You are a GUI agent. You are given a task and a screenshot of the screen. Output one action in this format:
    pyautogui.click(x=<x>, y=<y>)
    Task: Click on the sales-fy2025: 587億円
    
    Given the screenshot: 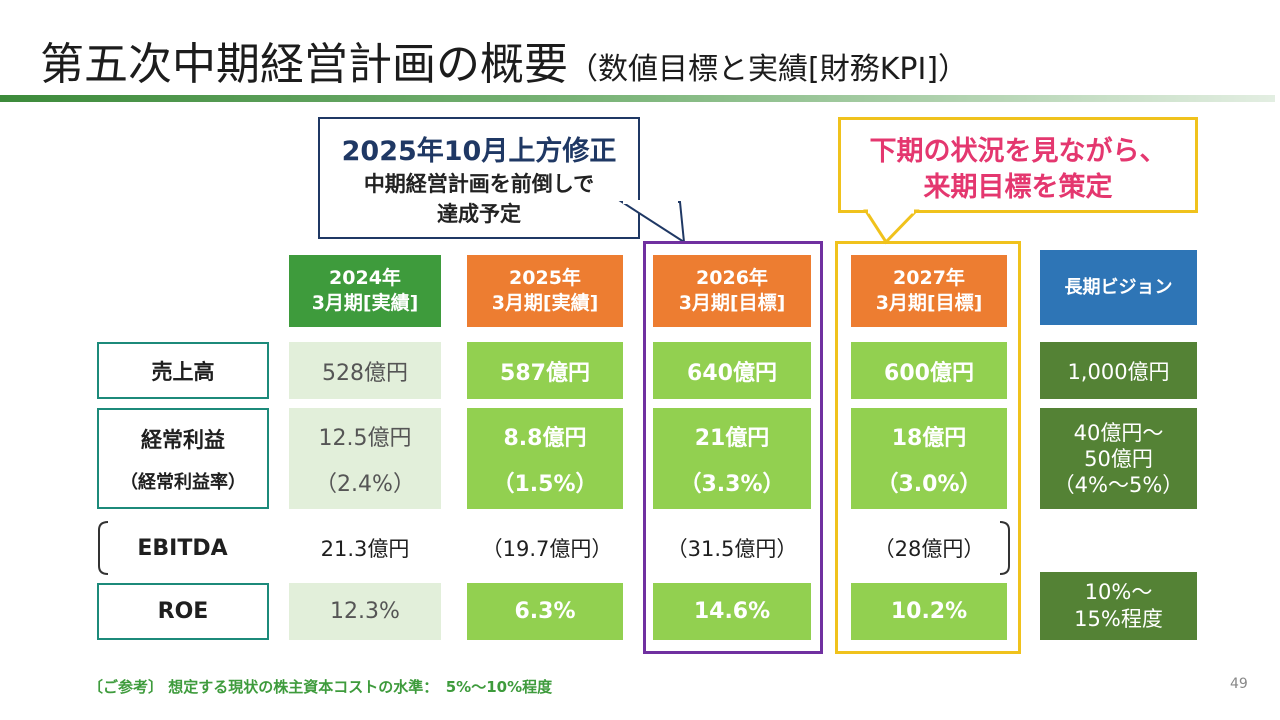 What is the action you would take?
    pyautogui.click(x=545, y=370)
    